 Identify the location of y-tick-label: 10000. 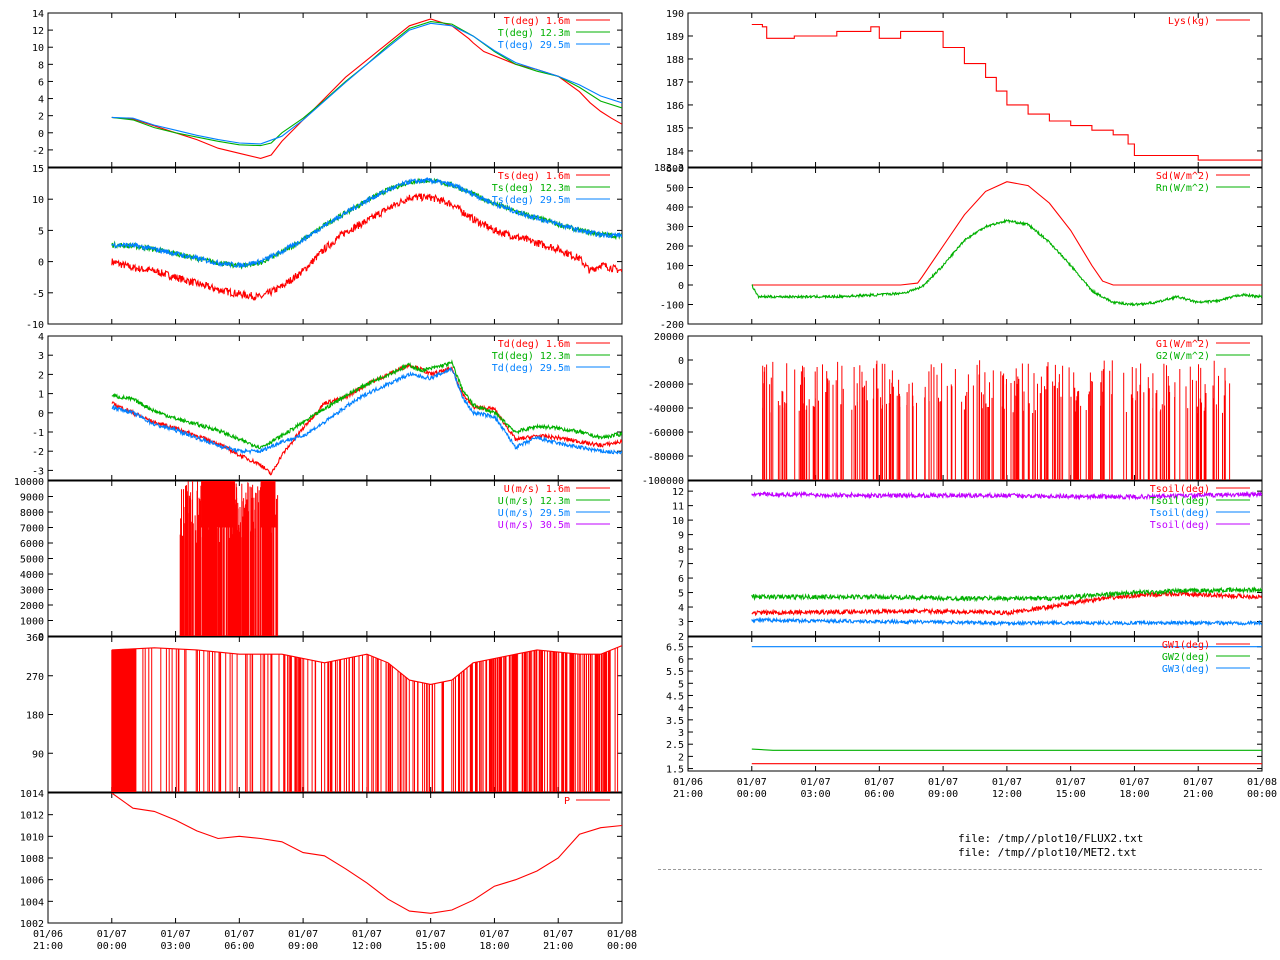
(29, 482).